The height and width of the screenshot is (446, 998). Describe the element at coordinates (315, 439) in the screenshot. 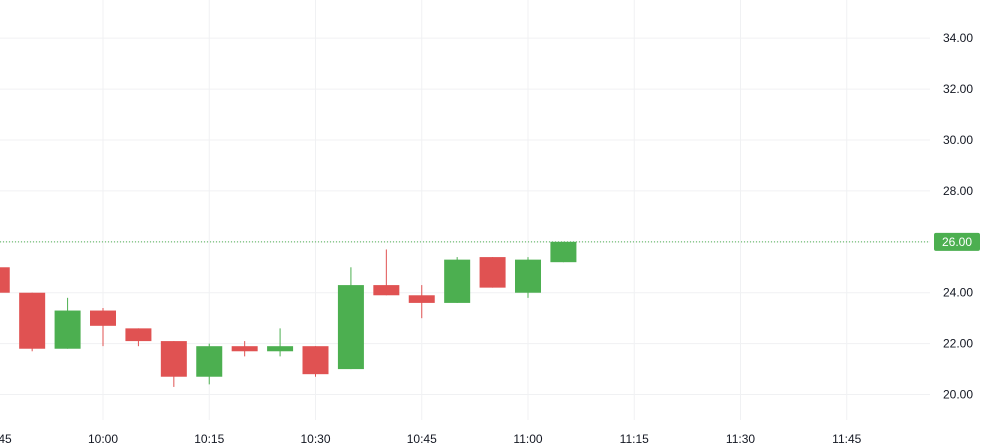

I see `x-tick-label: 10:30` at that location.